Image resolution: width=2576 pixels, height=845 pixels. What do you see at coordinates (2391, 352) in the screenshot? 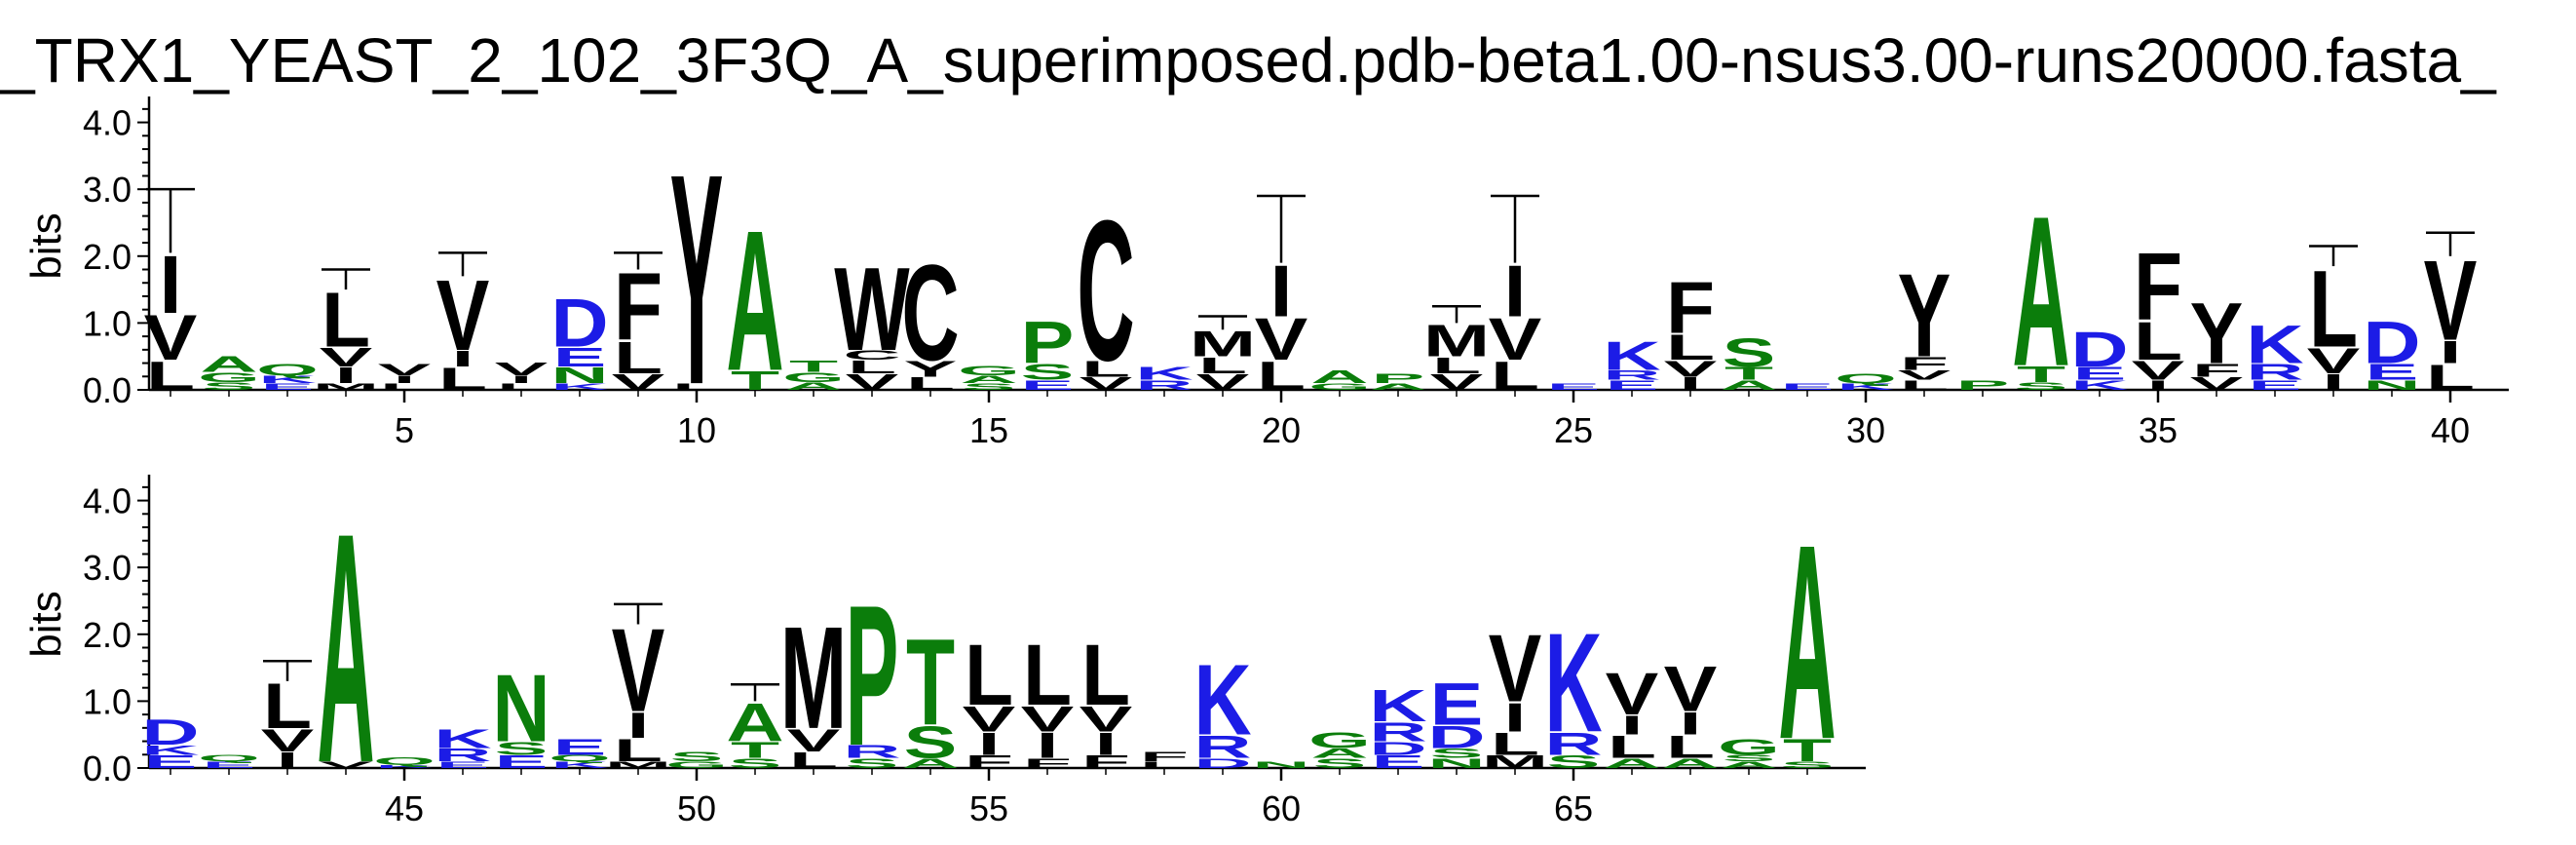
I see `letter-stack-39: NED` at bounding box center [2391, 352].